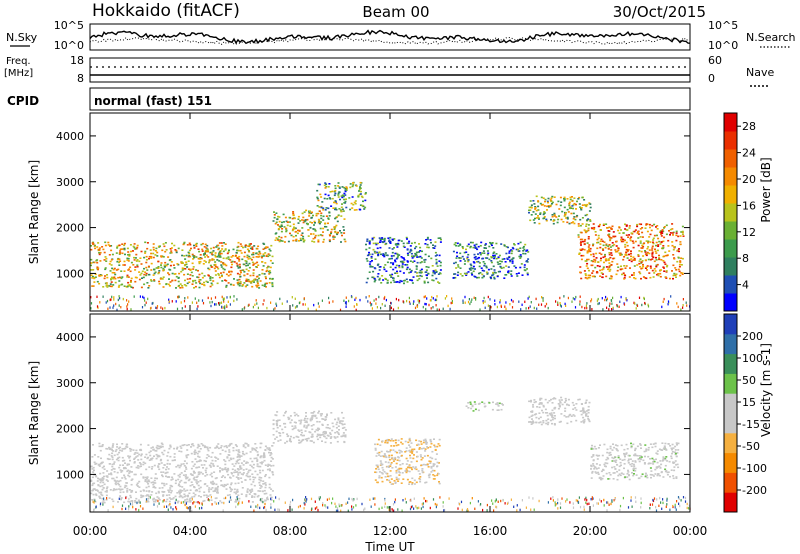 The height and width of the screenshot is (554, 800). What do you see at coordinates (390, 37) in the screenshot?
I see `noise-sky-line` at bounding box center [390, 37].